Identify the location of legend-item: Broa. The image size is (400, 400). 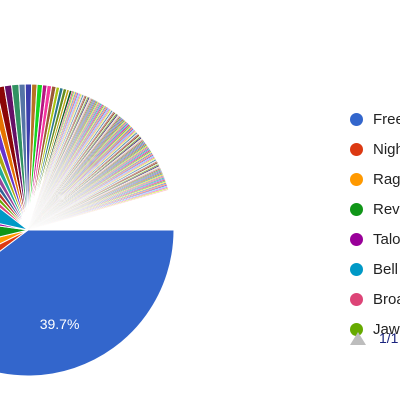
(375, 299).